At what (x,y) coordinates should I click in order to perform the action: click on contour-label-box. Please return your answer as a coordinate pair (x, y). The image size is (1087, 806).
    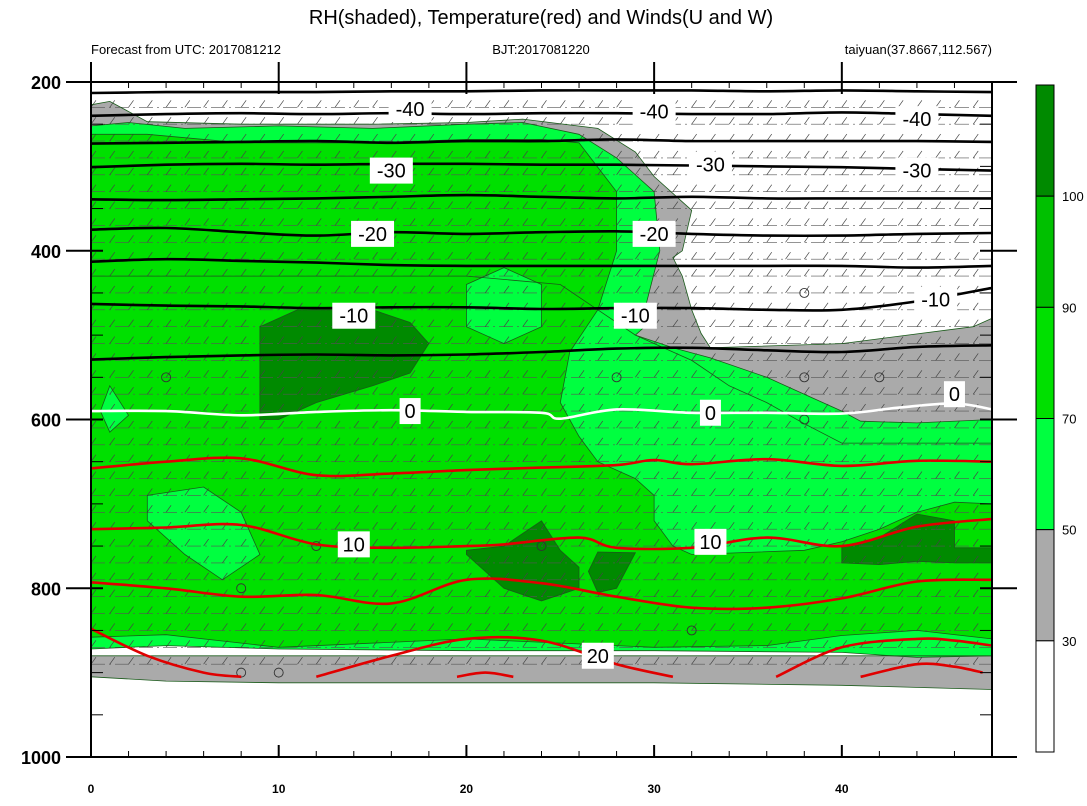
    Looking at the image, I should click on (917, 119).